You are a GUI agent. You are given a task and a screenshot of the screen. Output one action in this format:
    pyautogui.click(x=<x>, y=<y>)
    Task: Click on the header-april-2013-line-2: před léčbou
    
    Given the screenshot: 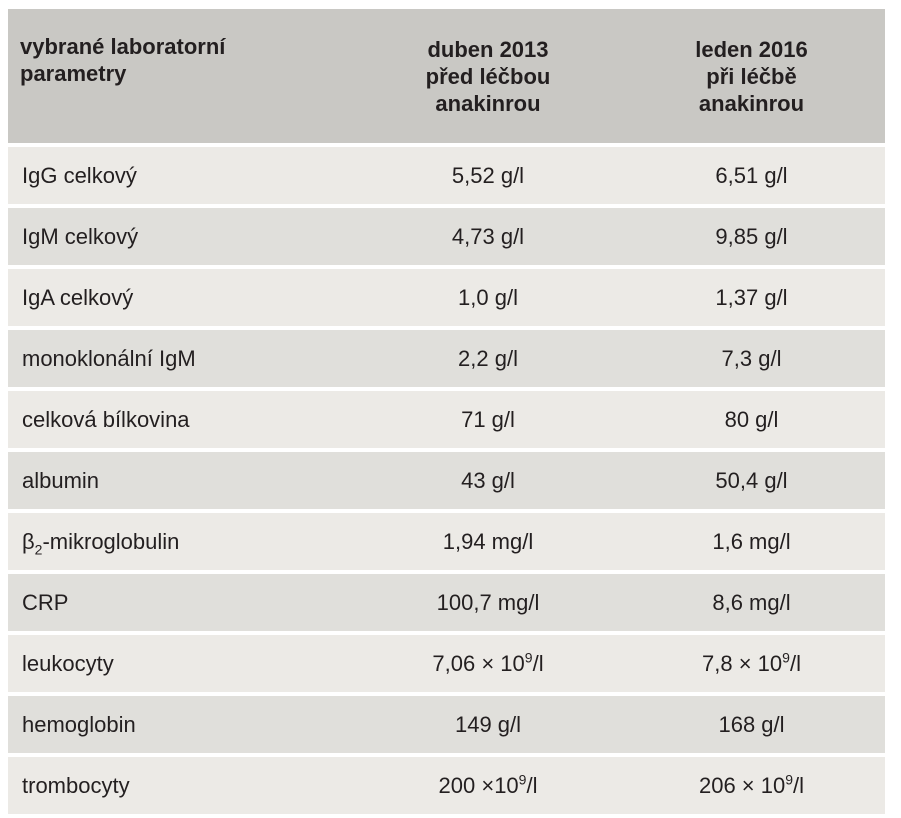 What is the action you would take?
    pyautogui.click(x=488, y=76)
    